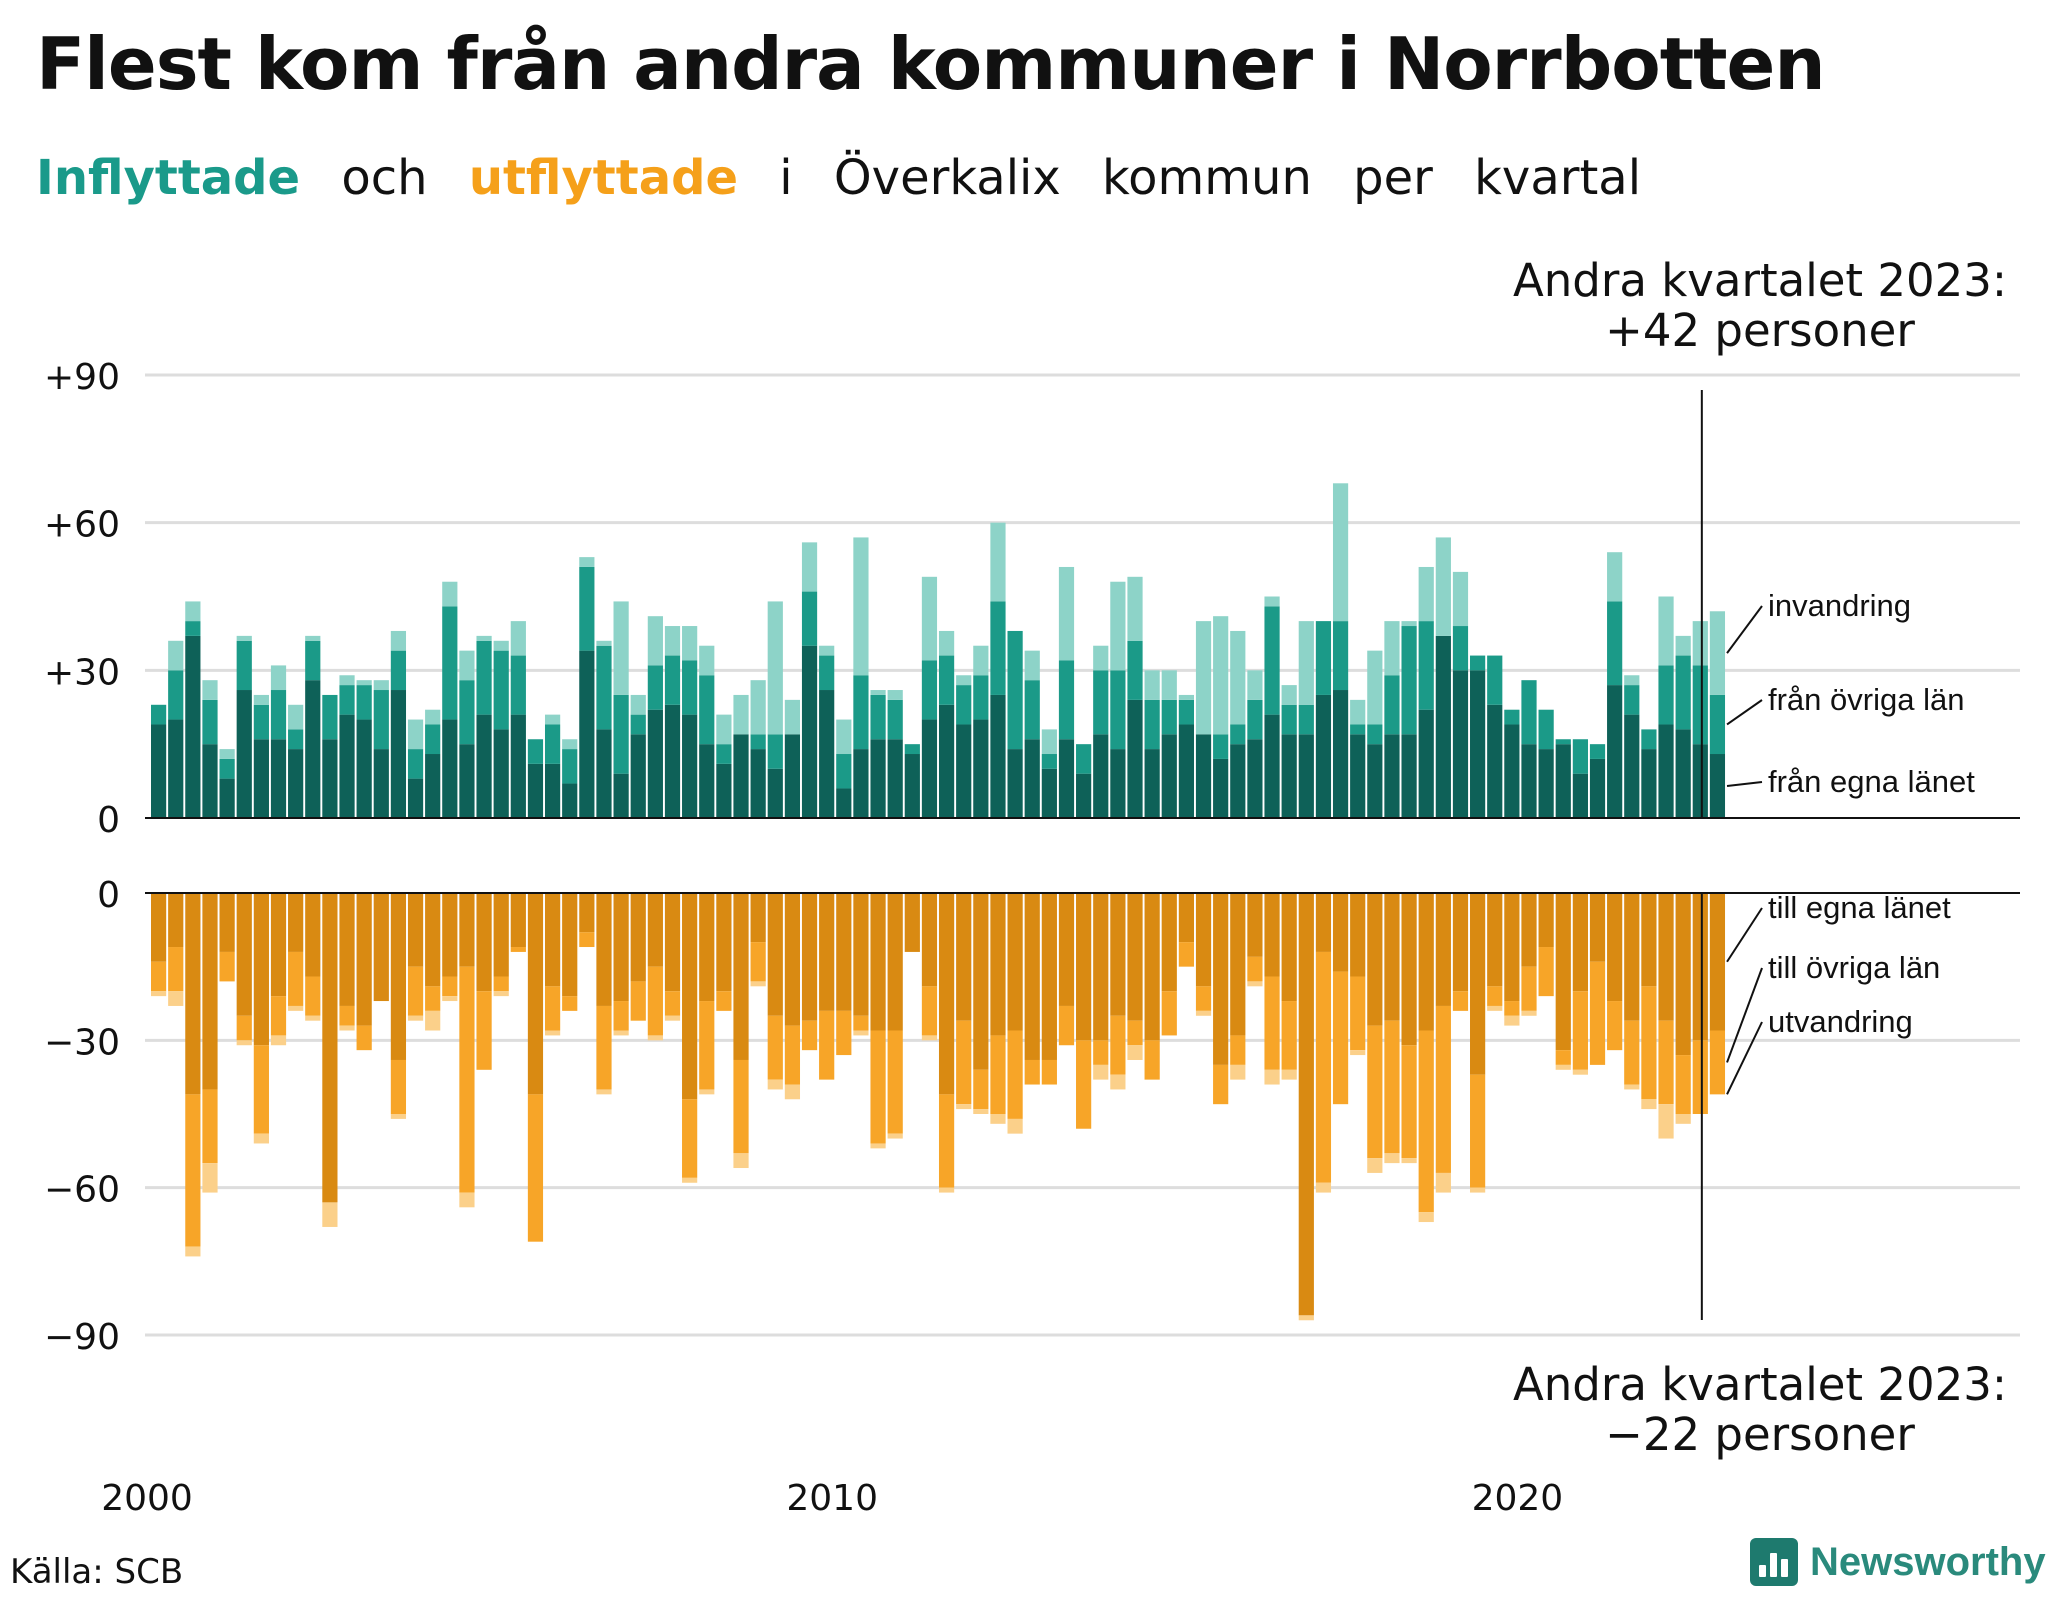  Describe the element at coordinates (1866, 699) in the screenshot. I see `label-fran-ovriga-lan: från övriga län` at that location.